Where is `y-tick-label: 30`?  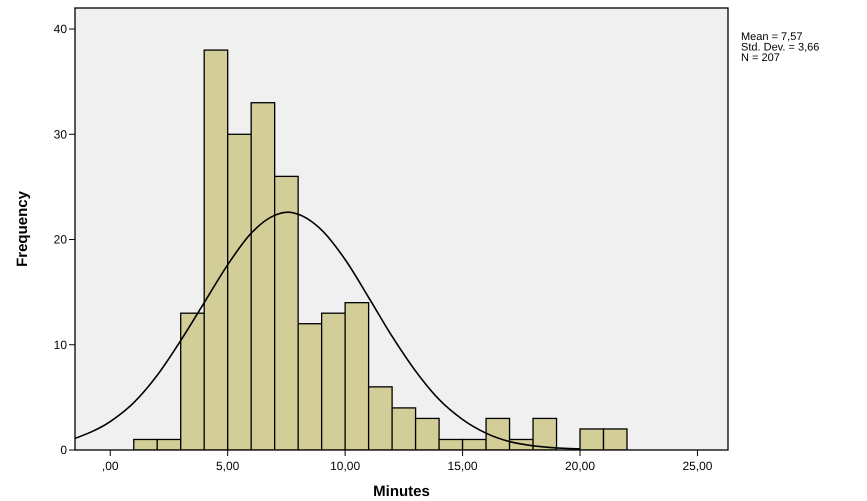 y-tick-label: 30 is located at coordinates (61, 134).